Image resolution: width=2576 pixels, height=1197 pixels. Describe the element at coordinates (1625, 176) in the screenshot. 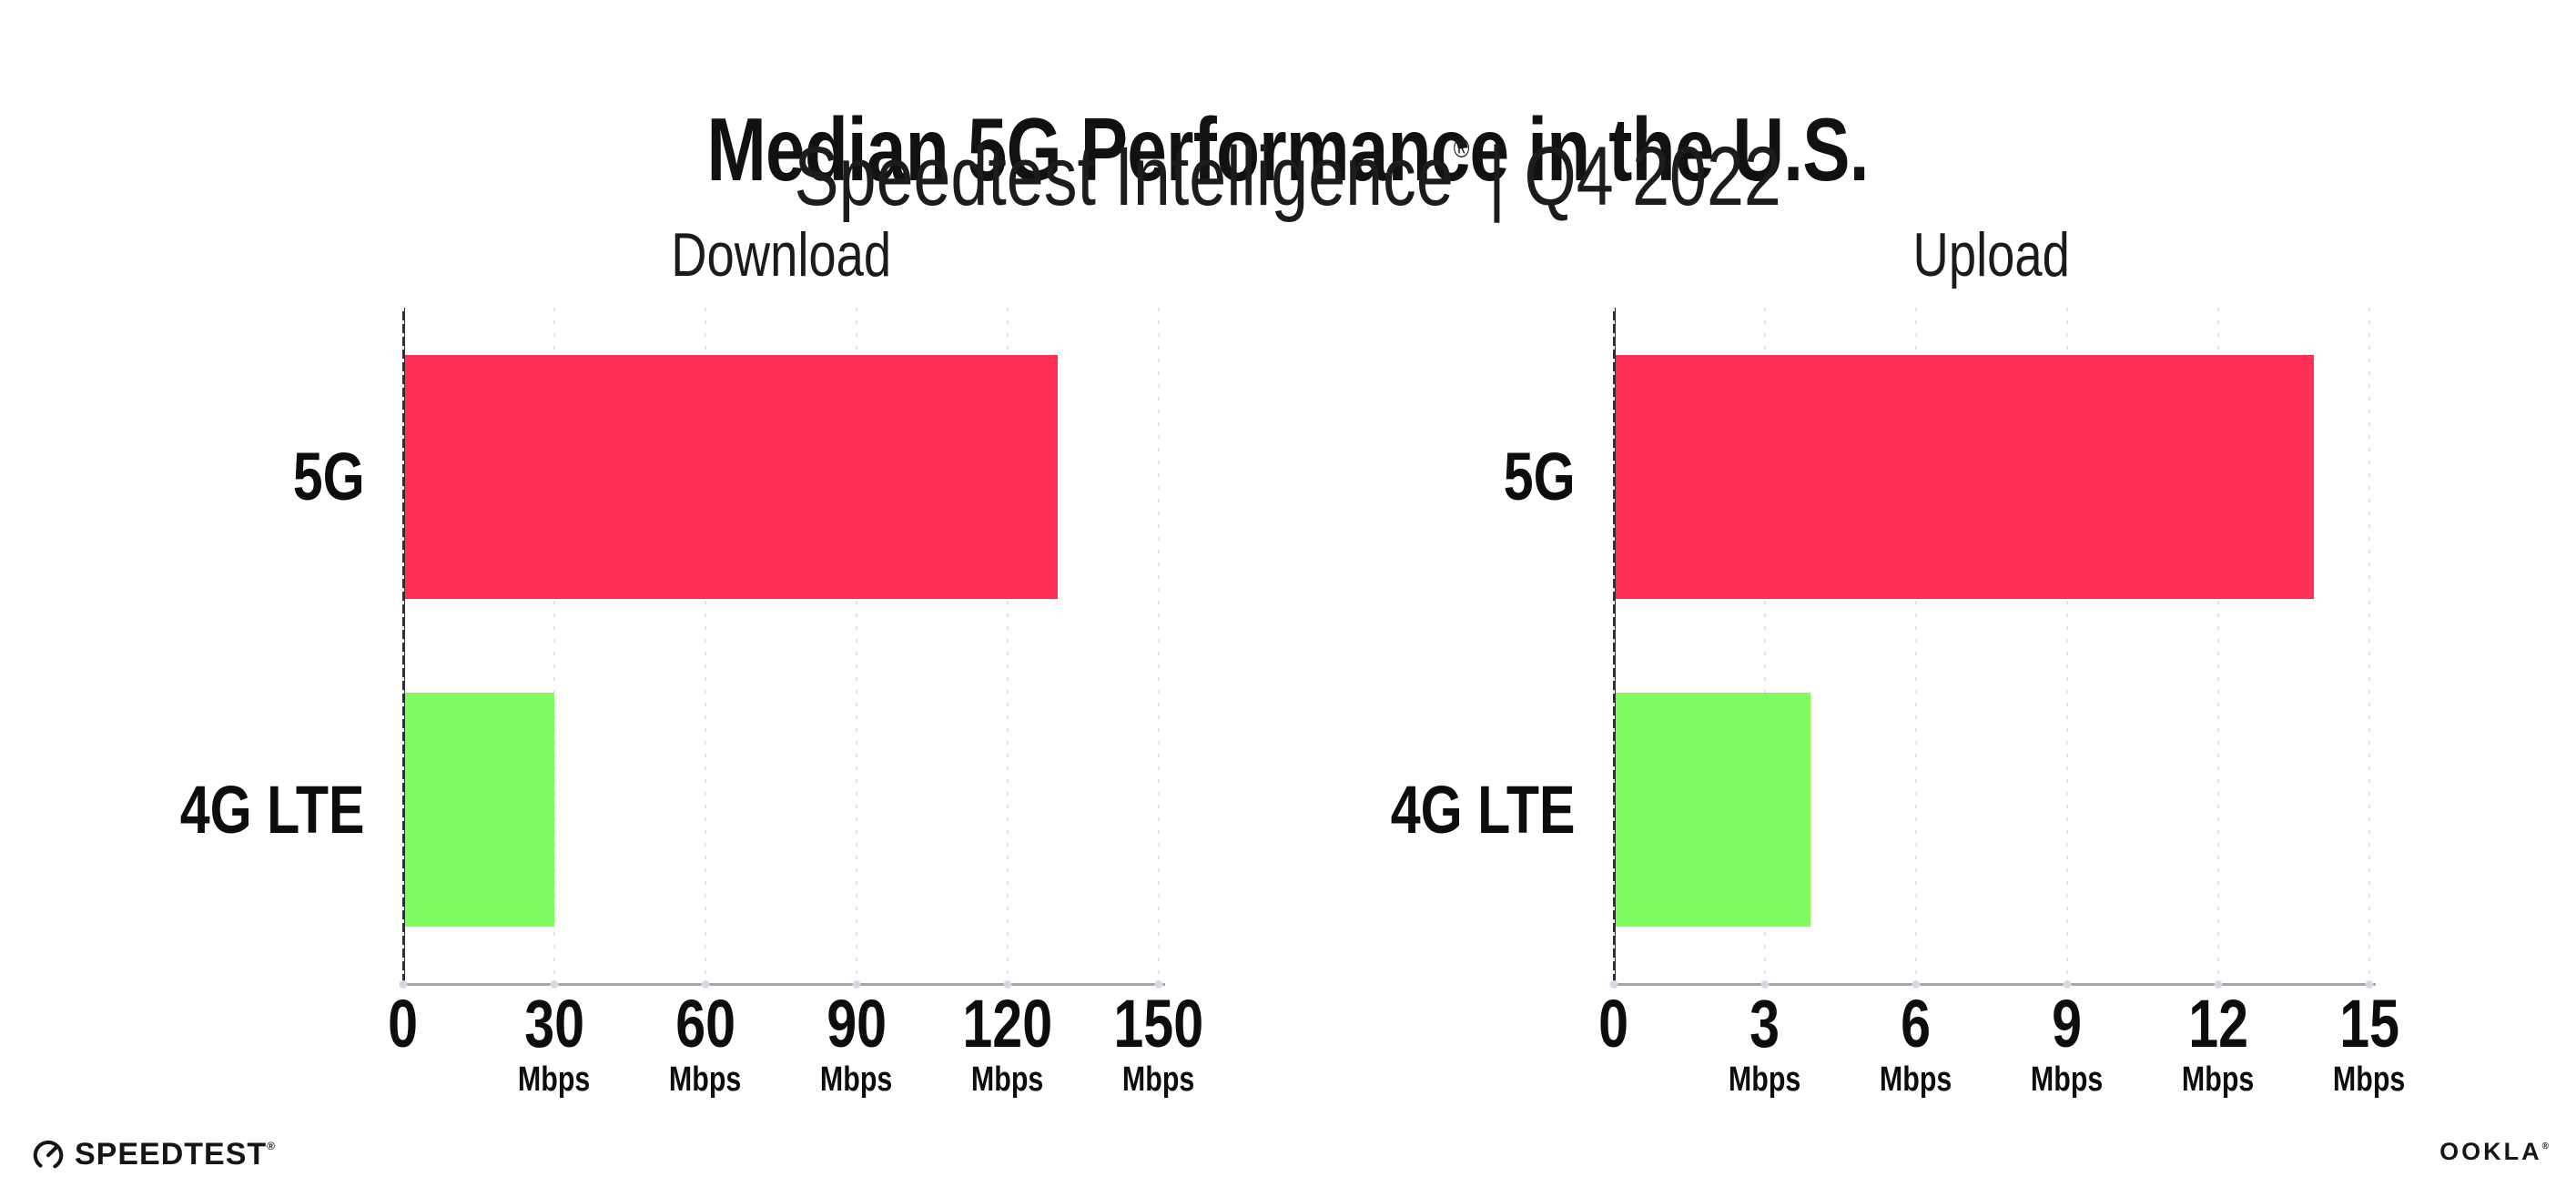

I see `subtitle-period: | Q4 2022` at that location.